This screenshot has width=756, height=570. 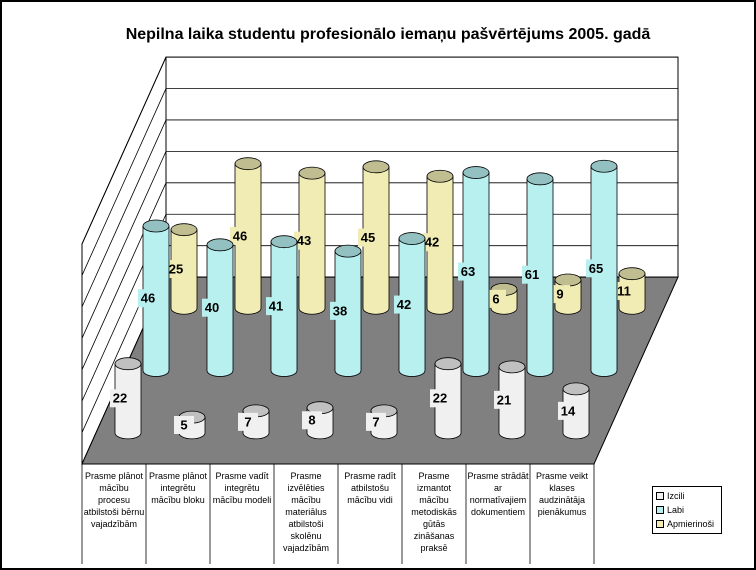 I want to click on legend-item: Izcili, so click(x=687, y=496).